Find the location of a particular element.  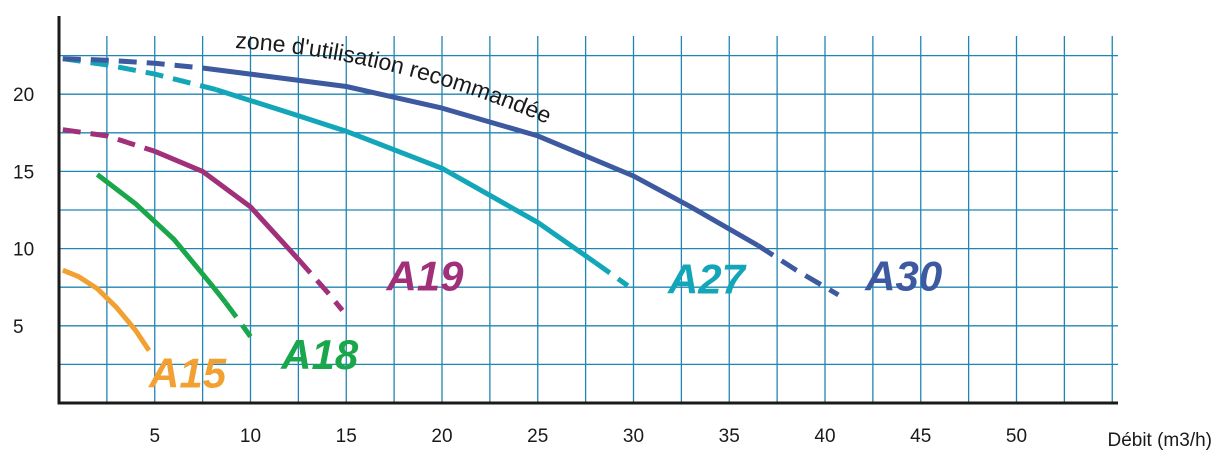

x-tick-label: 30 is located at coordinates (633, 436).